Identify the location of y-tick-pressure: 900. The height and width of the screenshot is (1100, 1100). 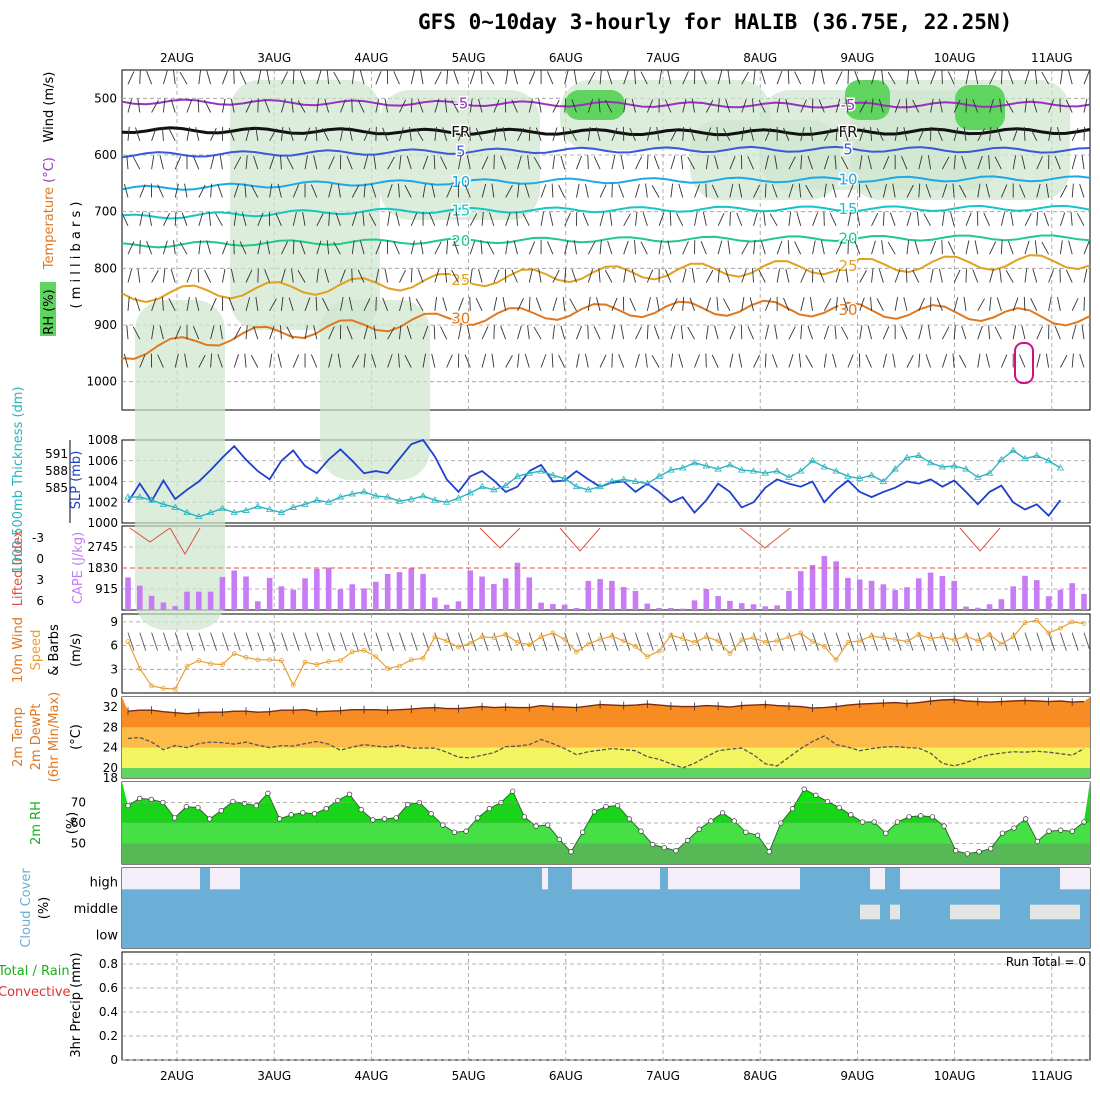
(105, 325).